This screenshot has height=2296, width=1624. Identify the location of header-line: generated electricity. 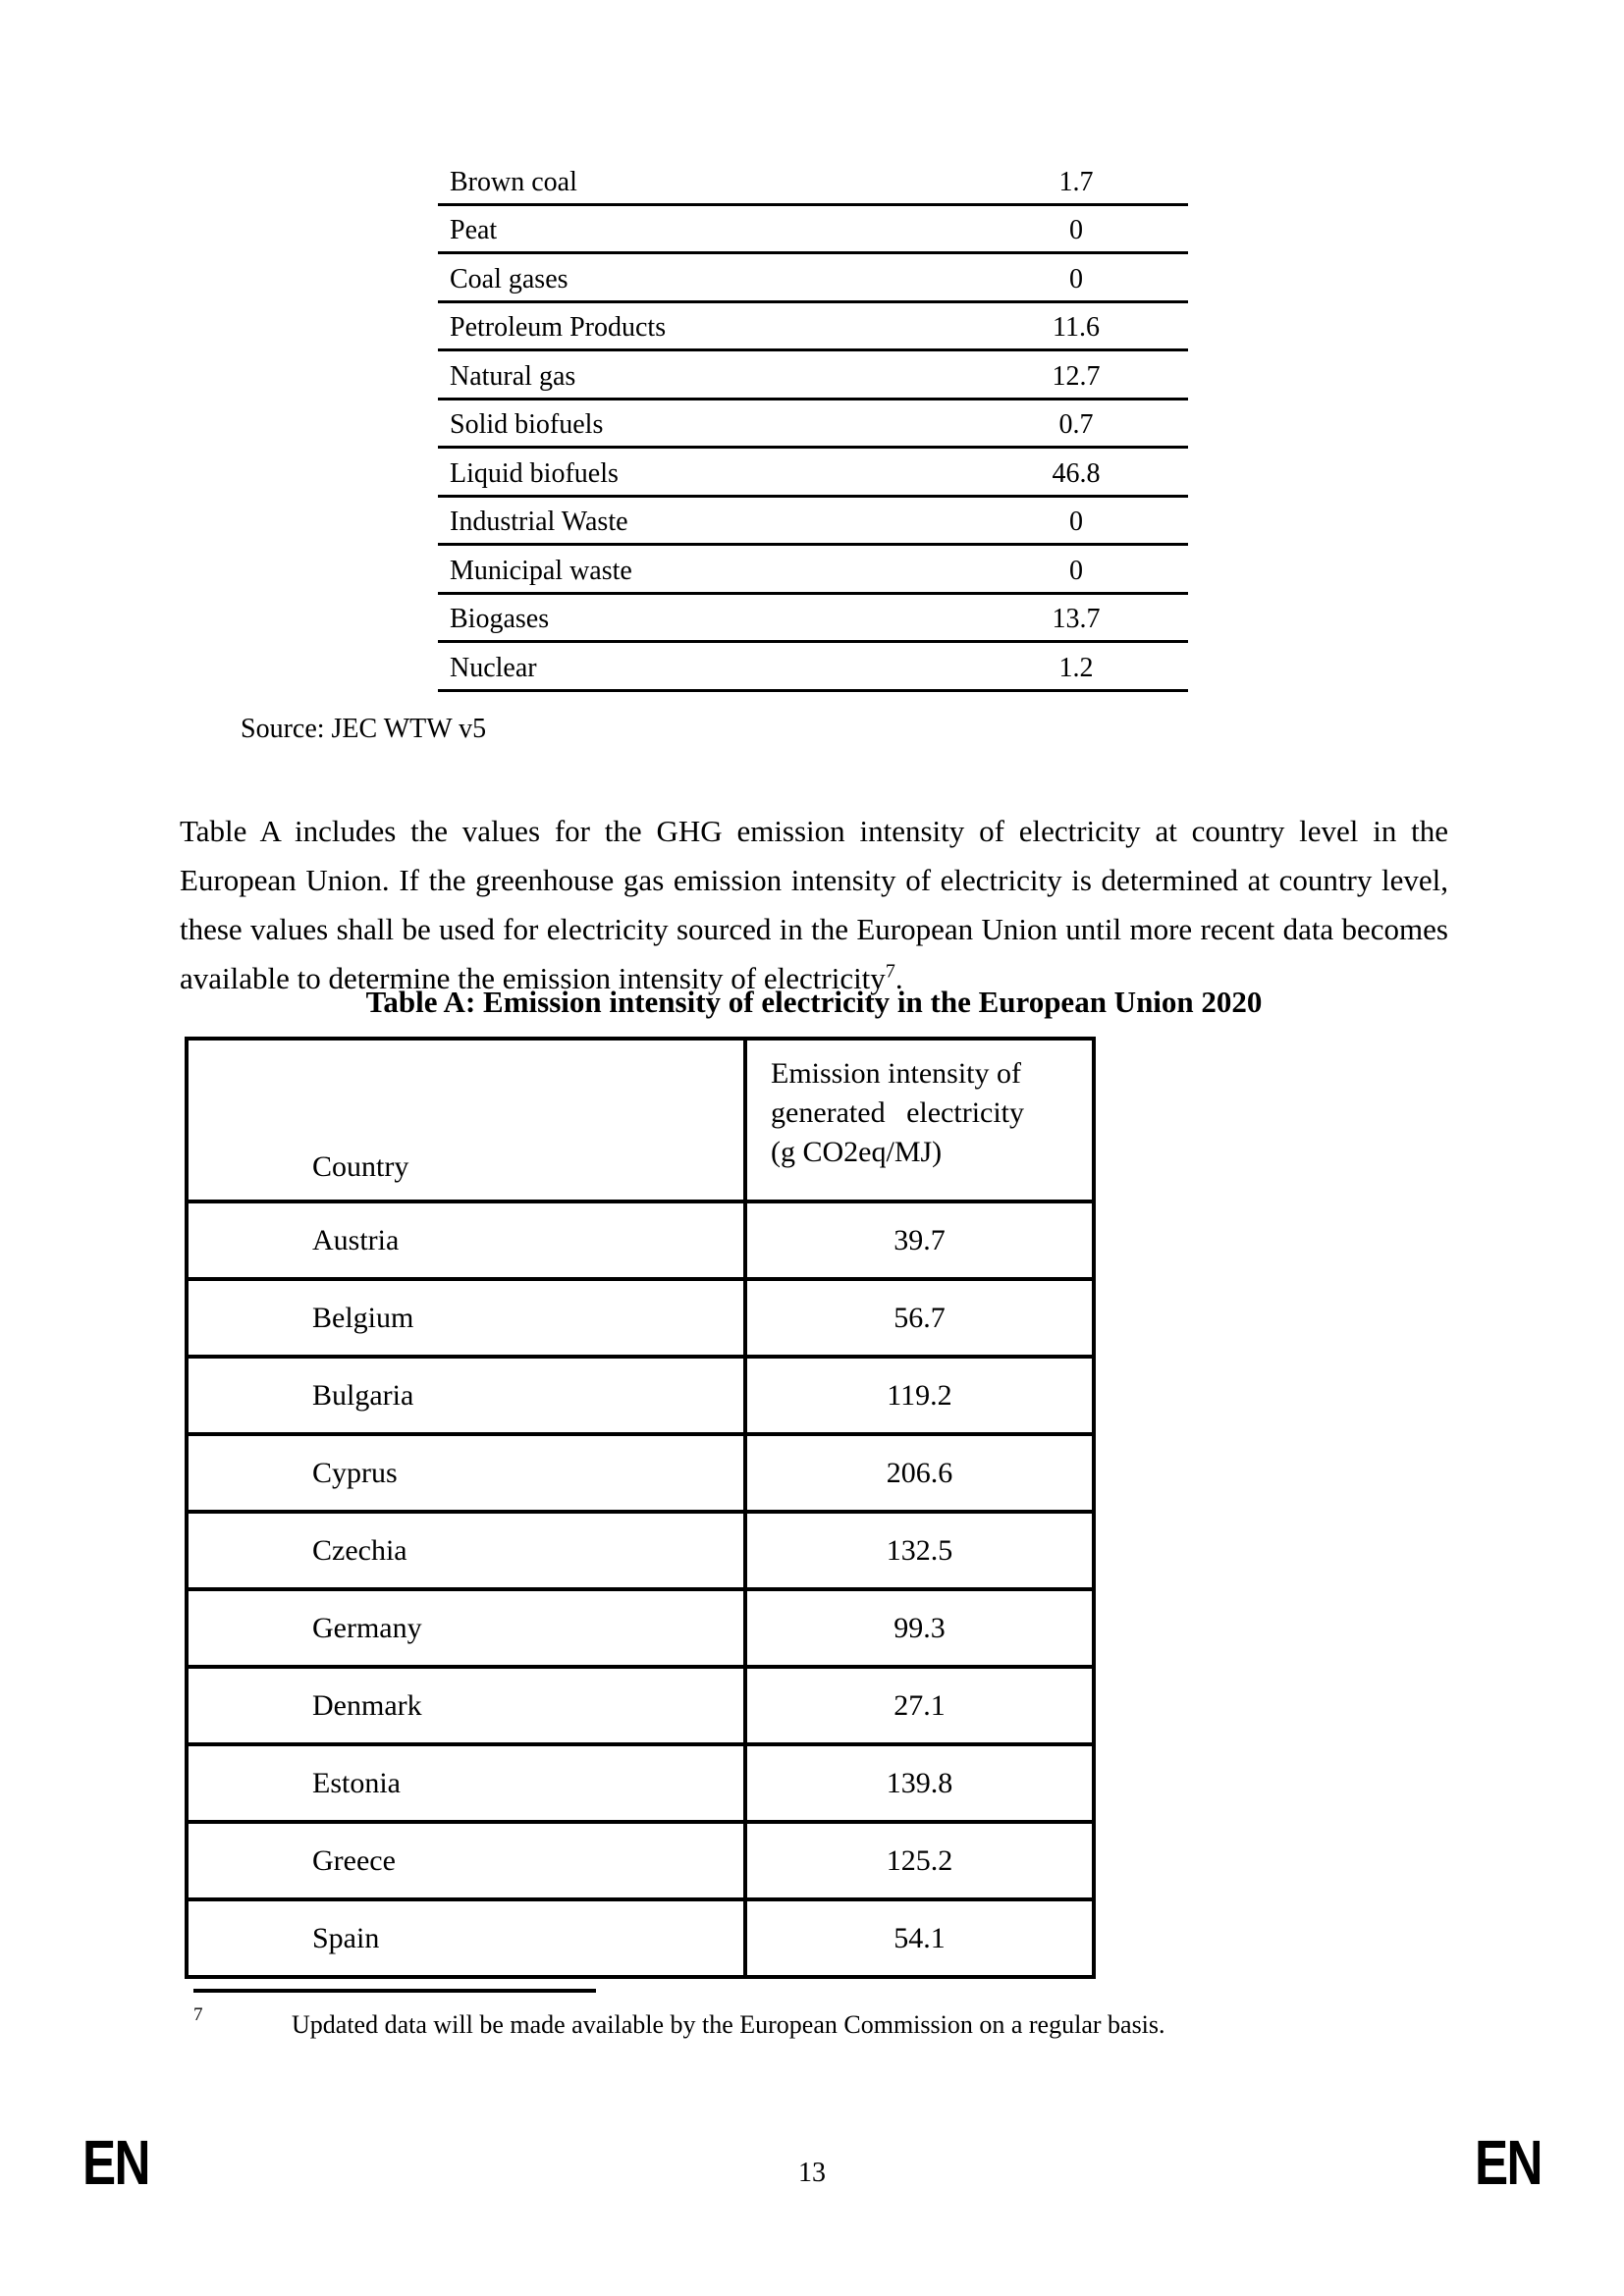
(898, 1112).